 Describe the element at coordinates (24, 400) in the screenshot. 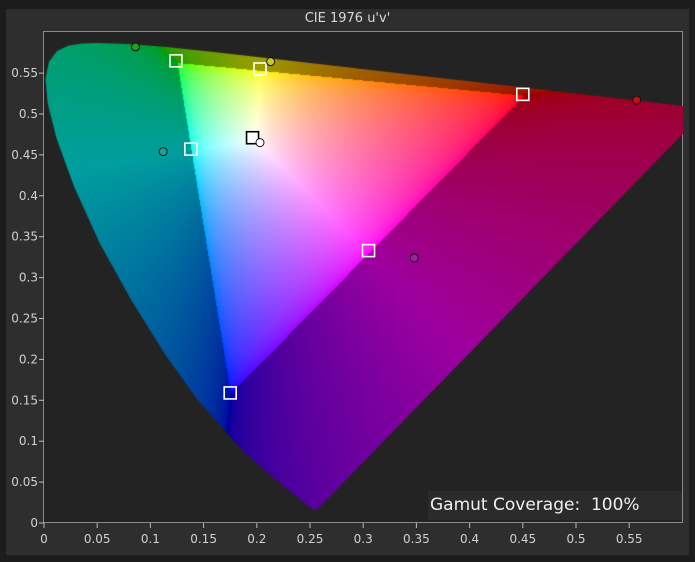

I see `y-tick-label: 0.15` at that location.